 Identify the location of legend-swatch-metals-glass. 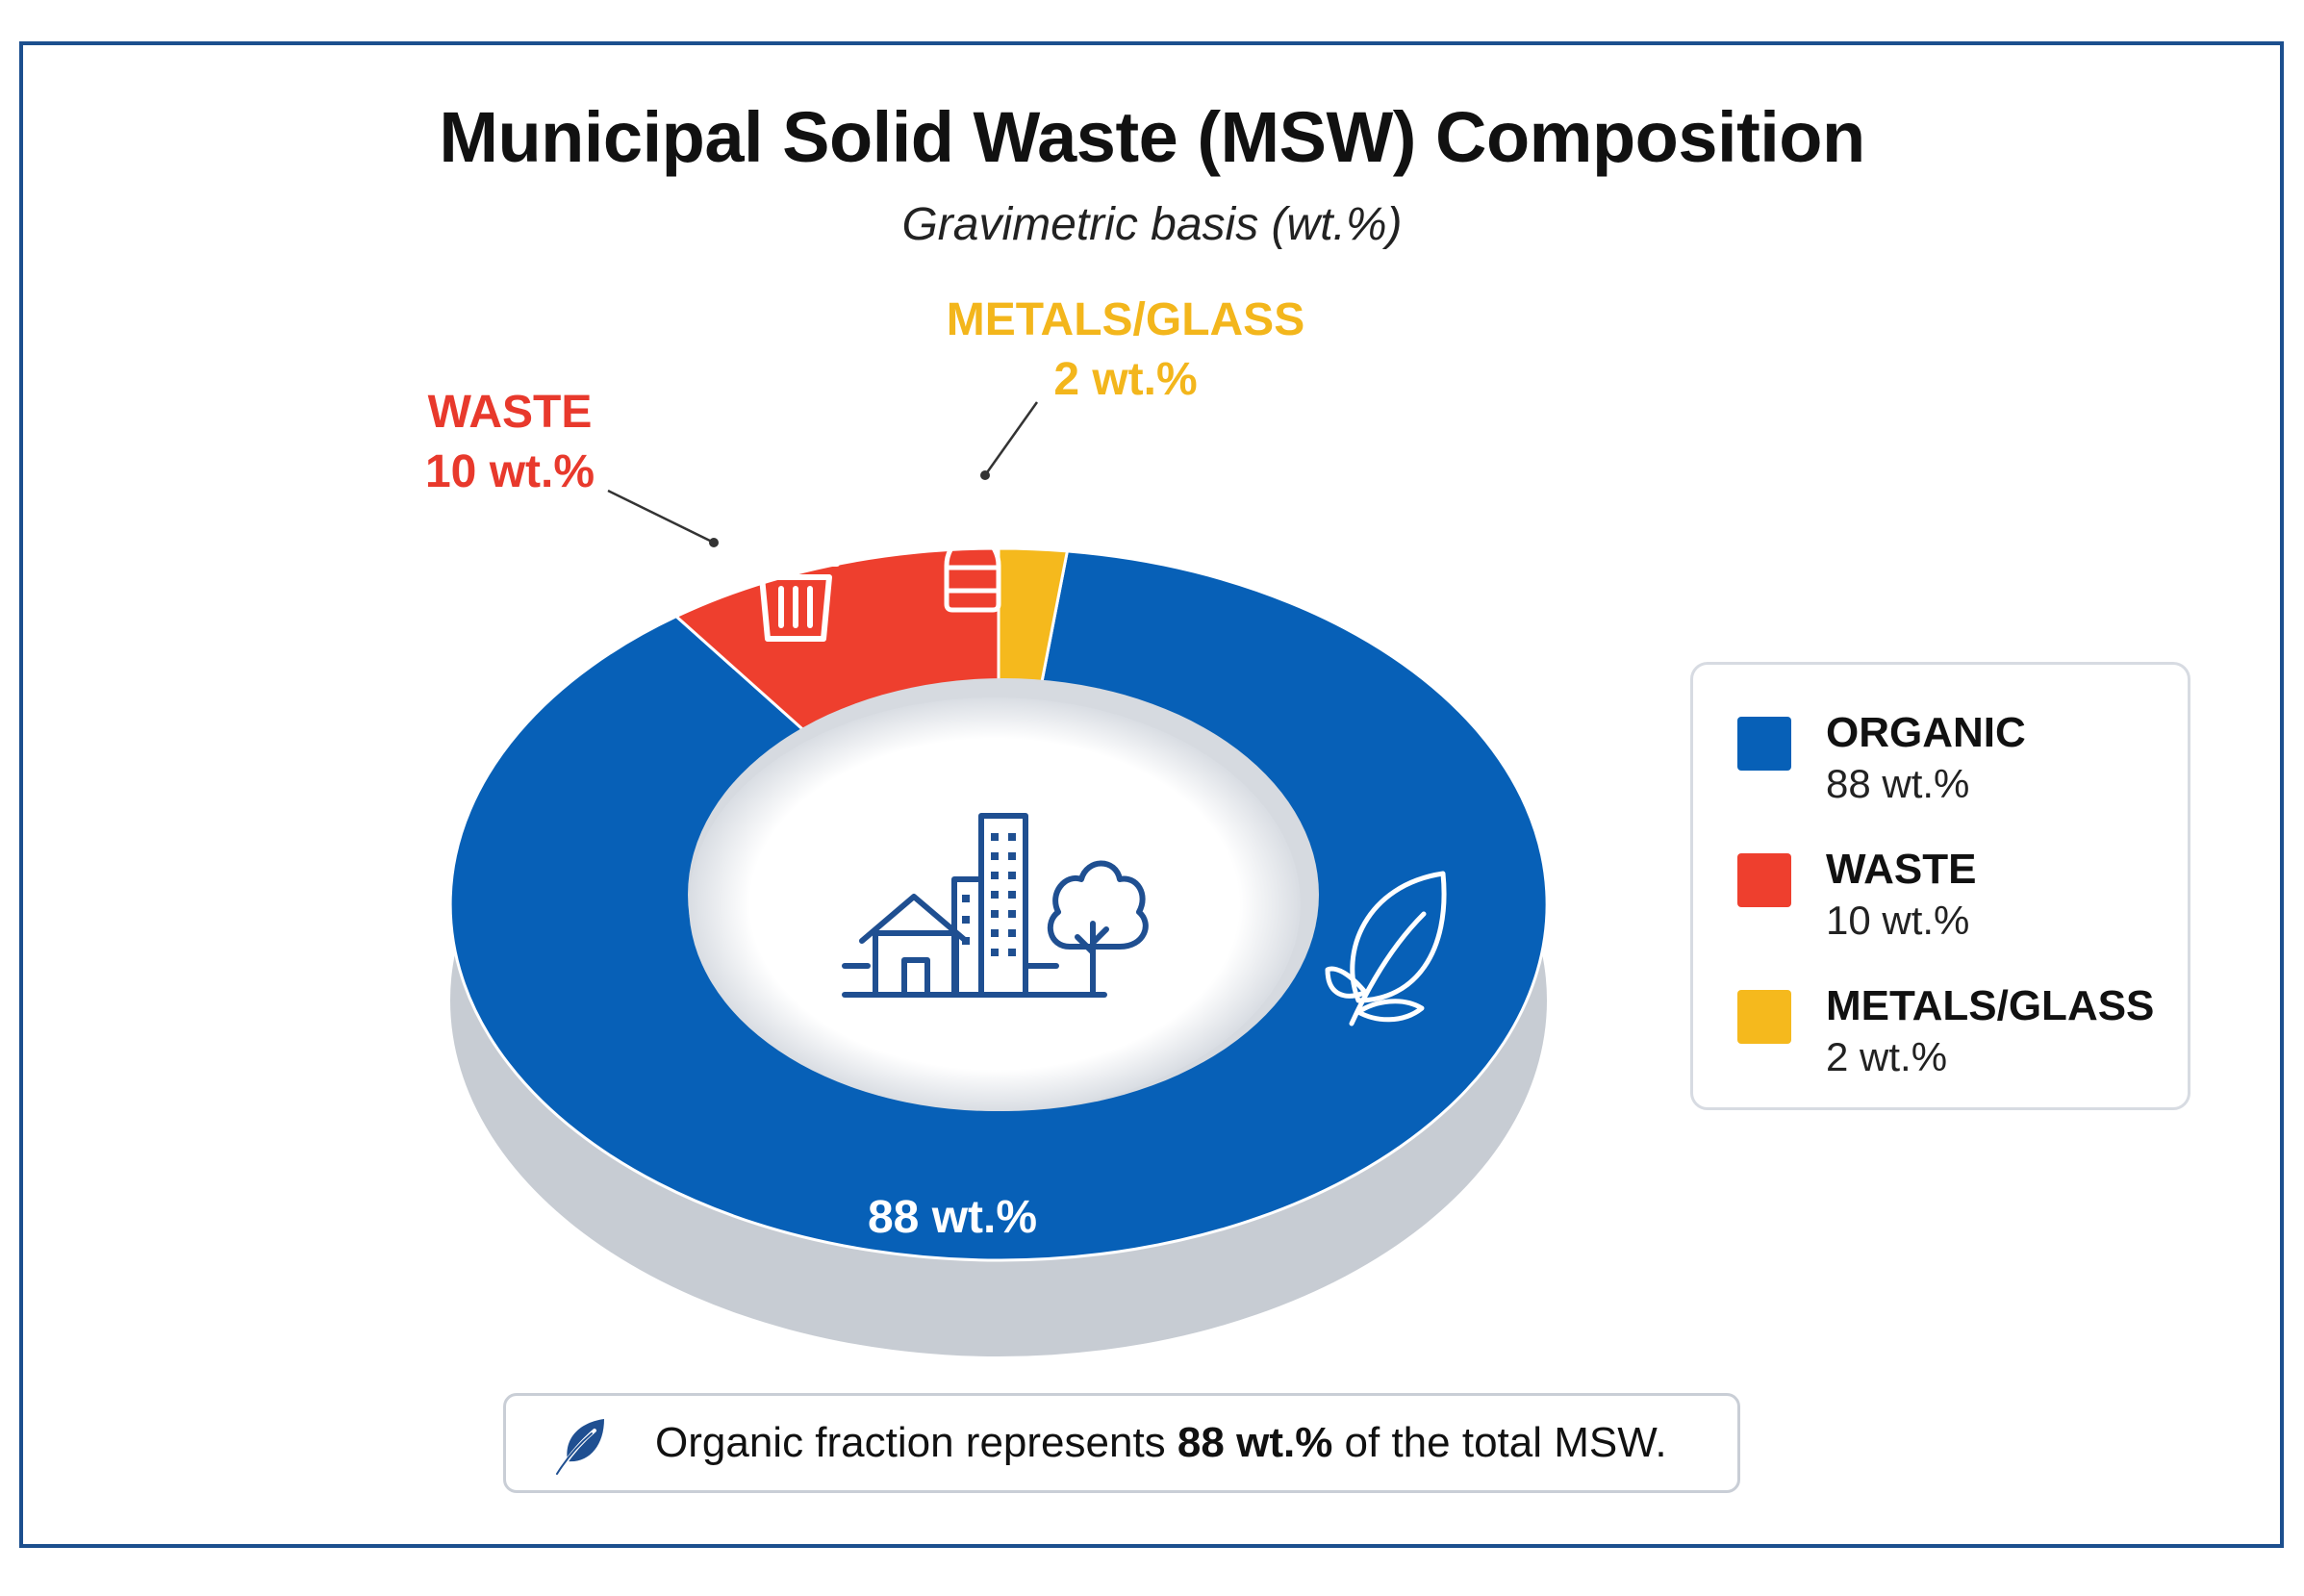
(1764, 1017).